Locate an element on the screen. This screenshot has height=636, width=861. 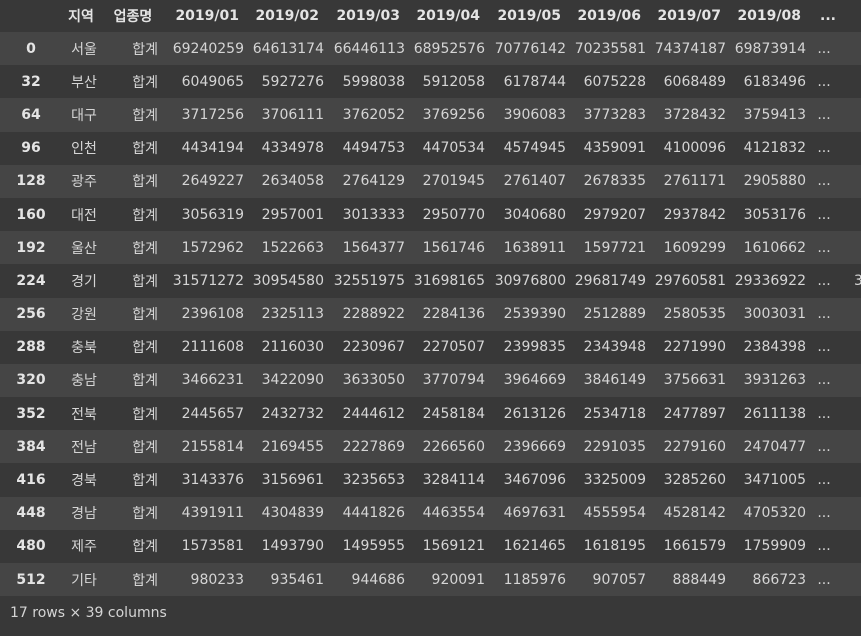
value-cell: 3728432 is located at coordinates (694, 114).